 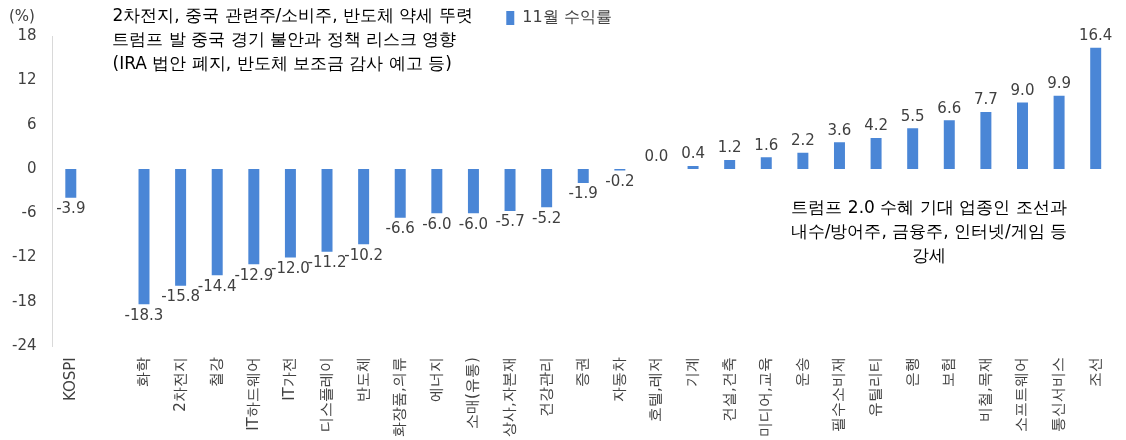 I want to click on x-tick-label: 조선, so click(x=1094, y=372).